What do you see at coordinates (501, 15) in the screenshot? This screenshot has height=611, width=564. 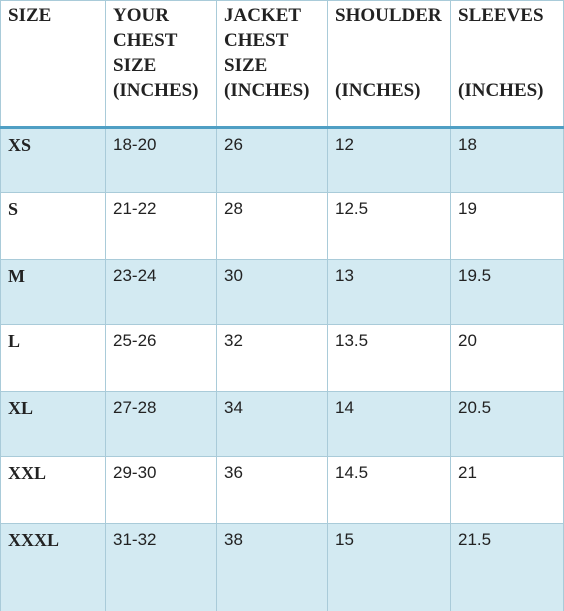 I see `header-line: SLEEVES` at bounding box center [501, 15].